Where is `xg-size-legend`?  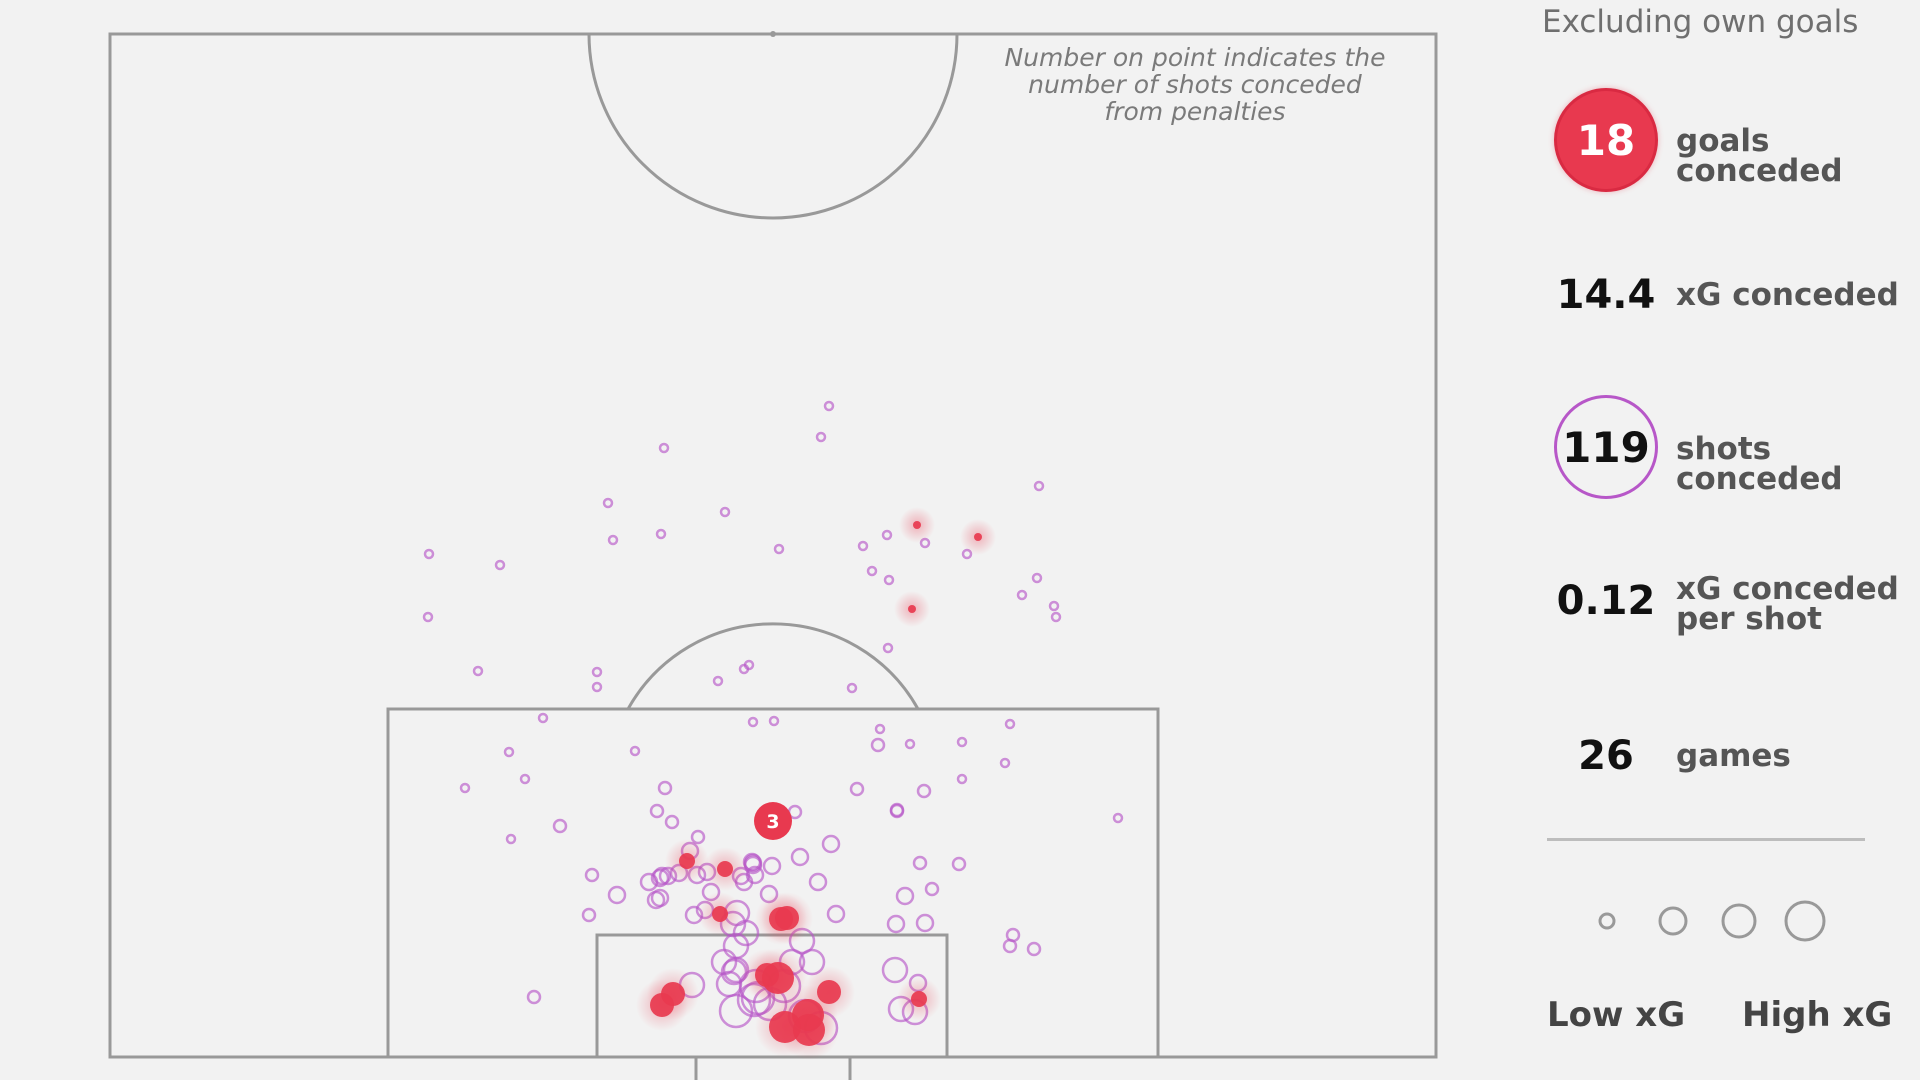 xg-size-legend is located at coordinates (1712, 921).